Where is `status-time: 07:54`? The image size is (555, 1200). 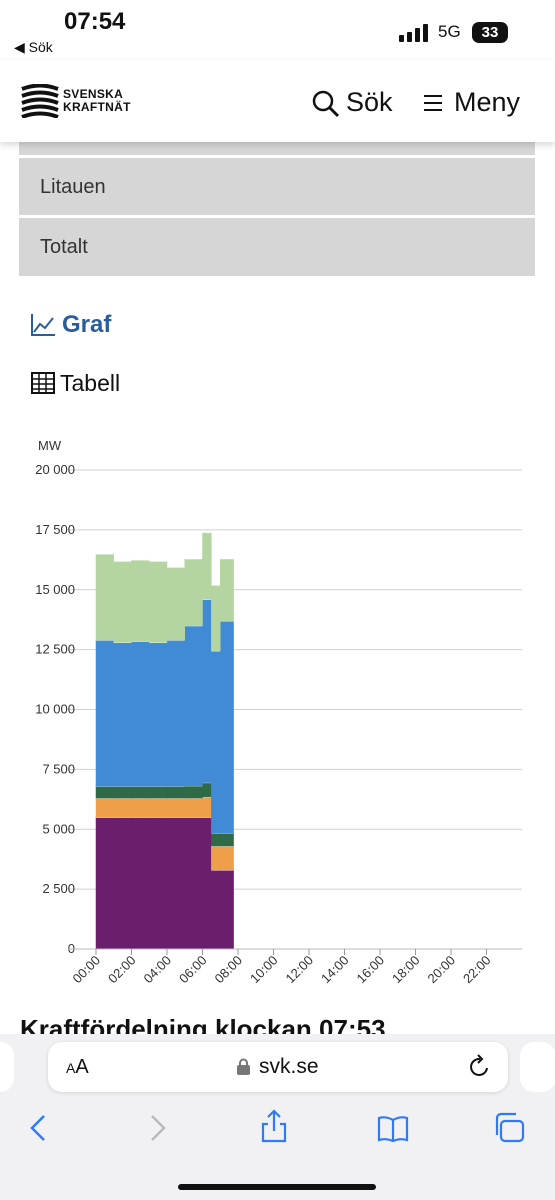
status-time: 07:54 is located at coordinates (95, 21).